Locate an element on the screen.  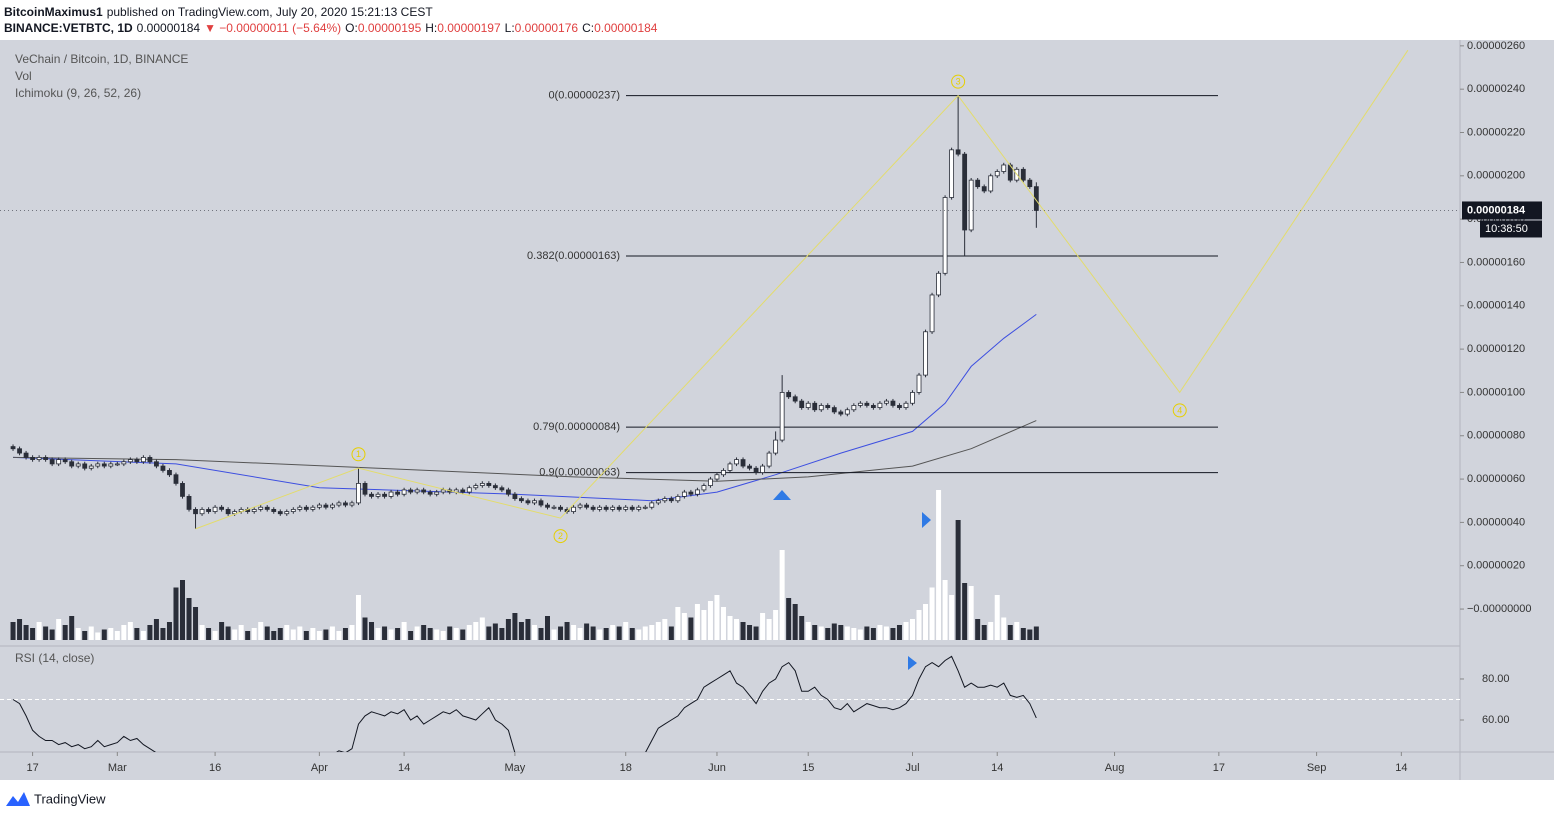
x-tick-label: Sep is located at coordinates (1317, 768).